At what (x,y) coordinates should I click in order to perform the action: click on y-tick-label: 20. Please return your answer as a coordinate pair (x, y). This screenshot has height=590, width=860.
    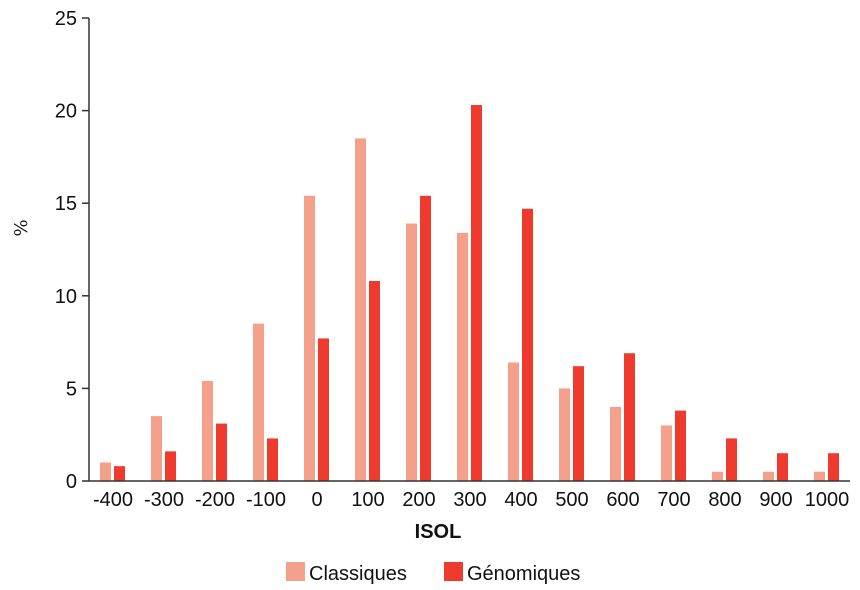
    Looking at the image, I should click on (66, 112).